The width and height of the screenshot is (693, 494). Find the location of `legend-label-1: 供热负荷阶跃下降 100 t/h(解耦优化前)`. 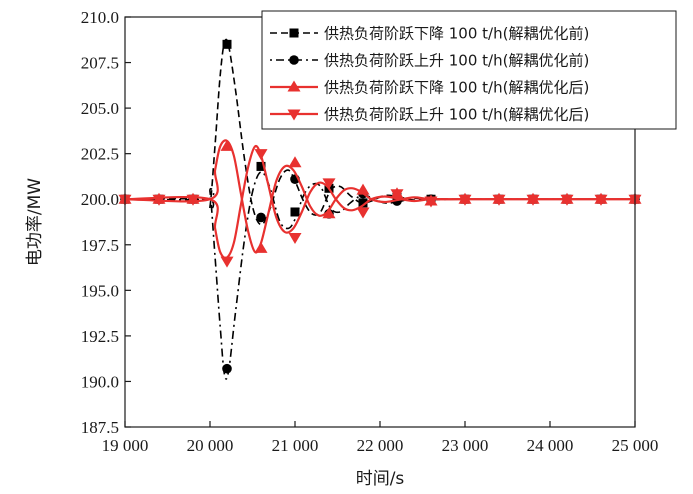

legend-label-1: 供热负荷阶跃下降 100 t/h(解耦优化前) is located at coordinates (456, 34).